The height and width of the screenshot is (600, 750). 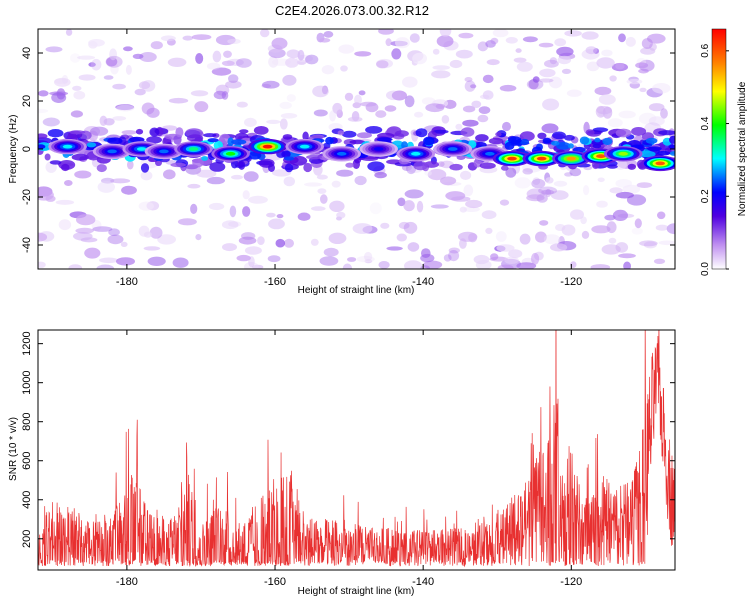 I want to click on snr-y-axis-label: SNR (10 * v/v), so click(x=13, y=449).